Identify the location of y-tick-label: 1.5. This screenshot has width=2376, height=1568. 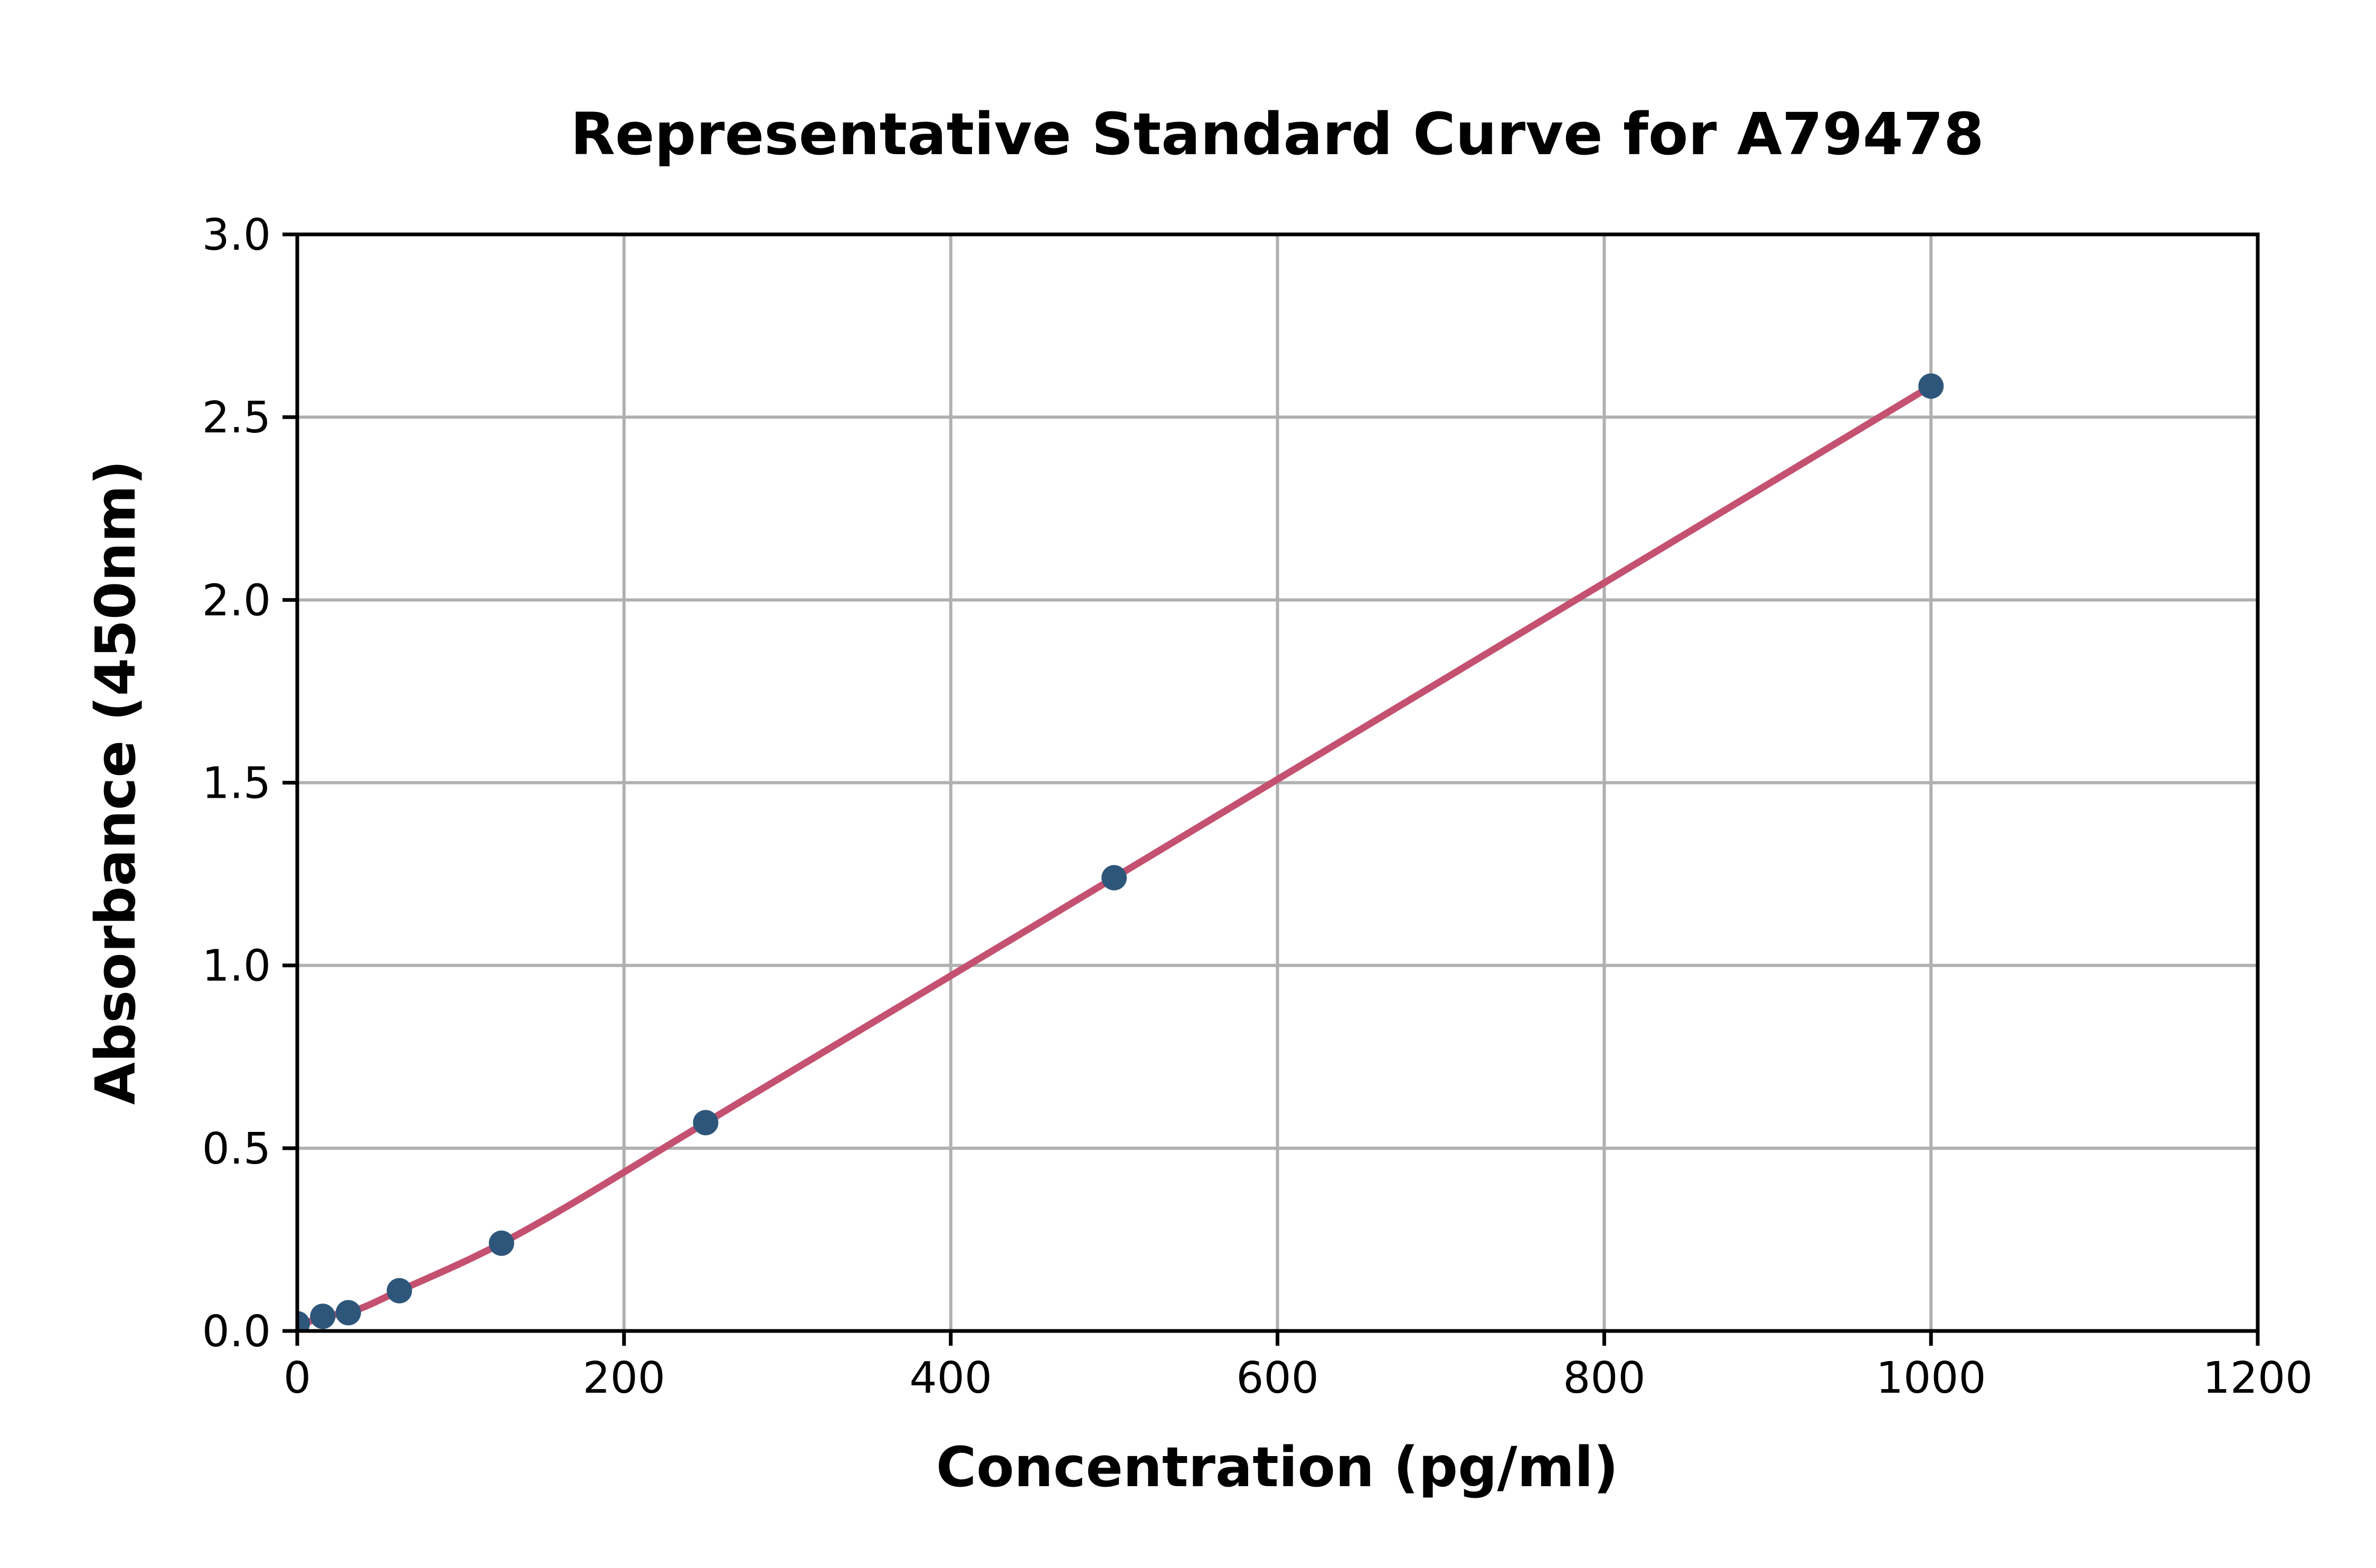
(237, 784).